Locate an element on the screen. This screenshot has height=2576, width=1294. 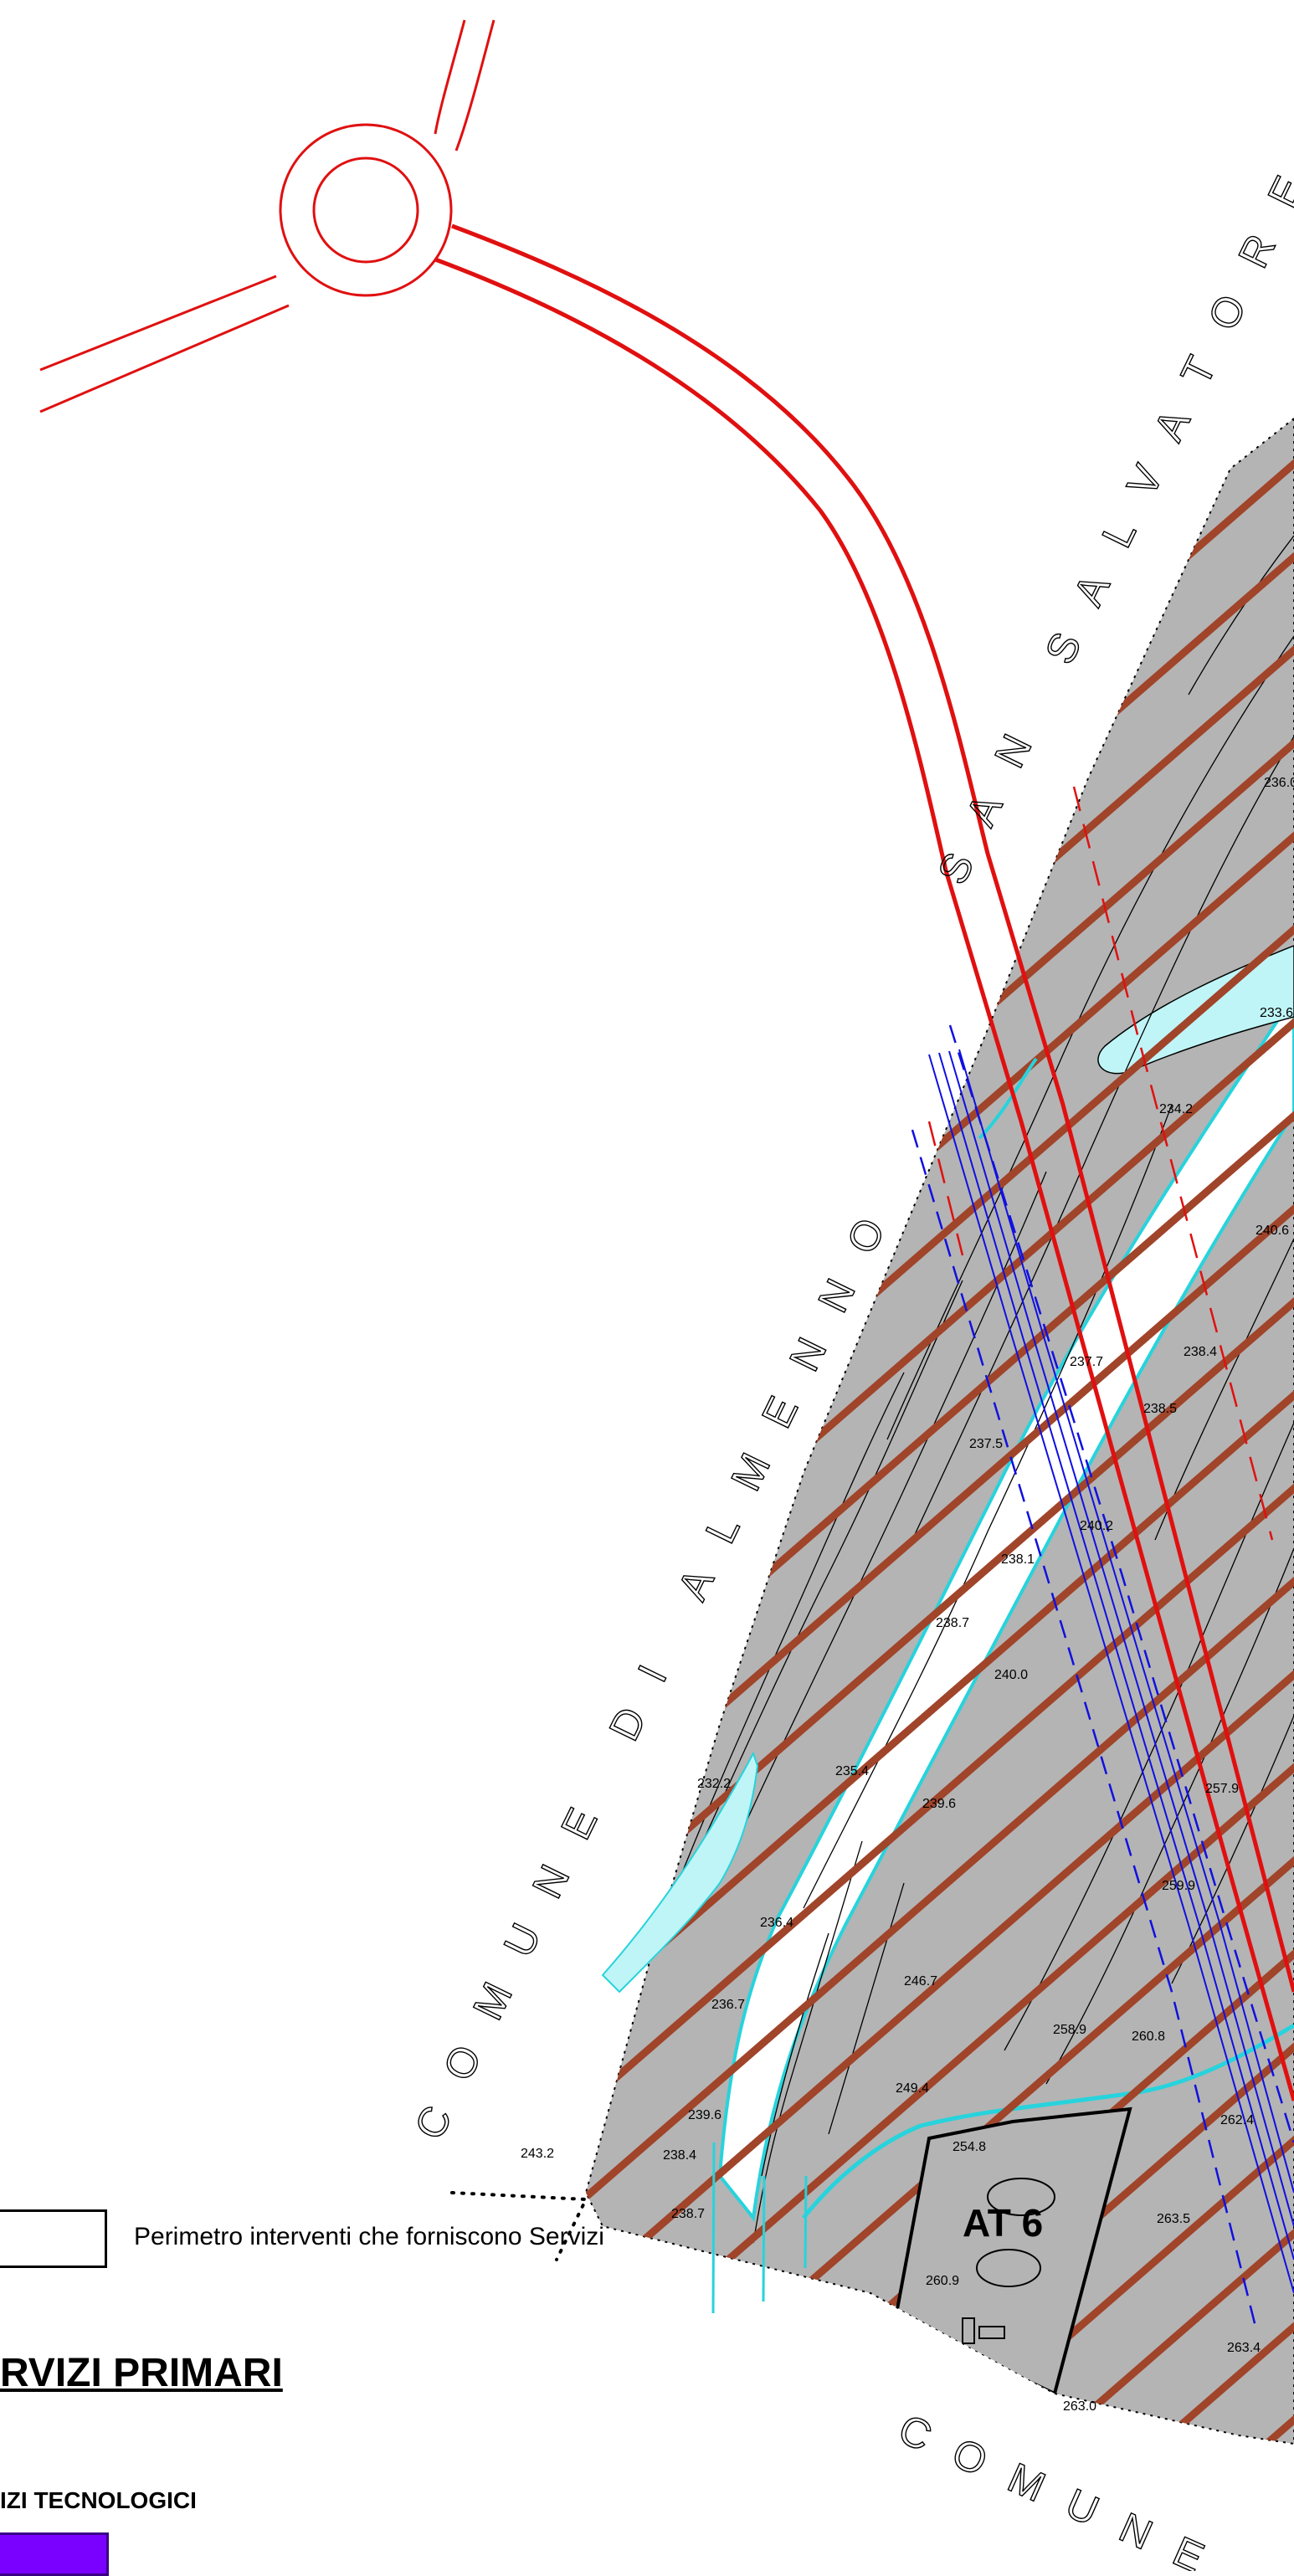
spot-height: 238.5 is located at coordinates (1160, 1409).